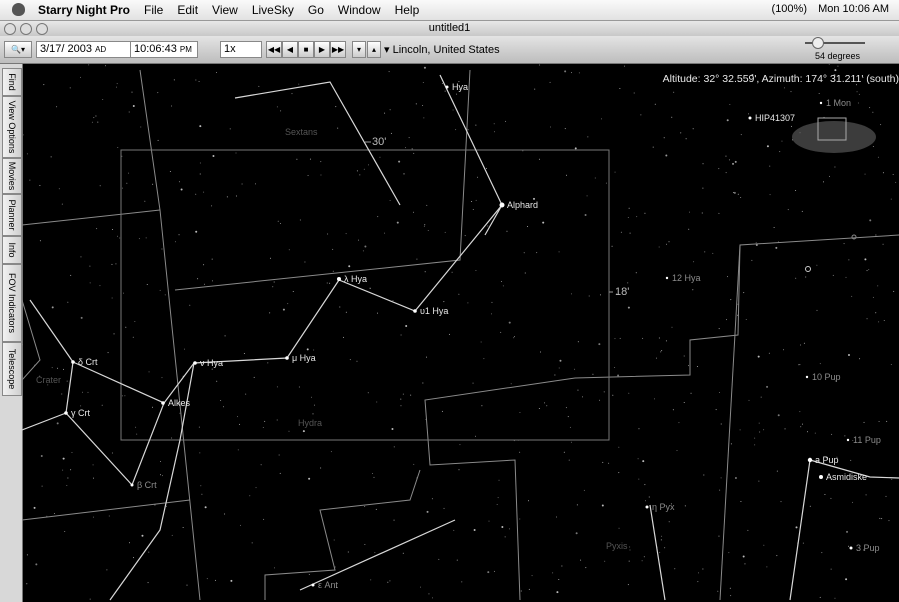  What do you see at coordinates (274, 49) in the screenshot?
I see `step-back-button: ◀◀` at bounding box center [274, 49].